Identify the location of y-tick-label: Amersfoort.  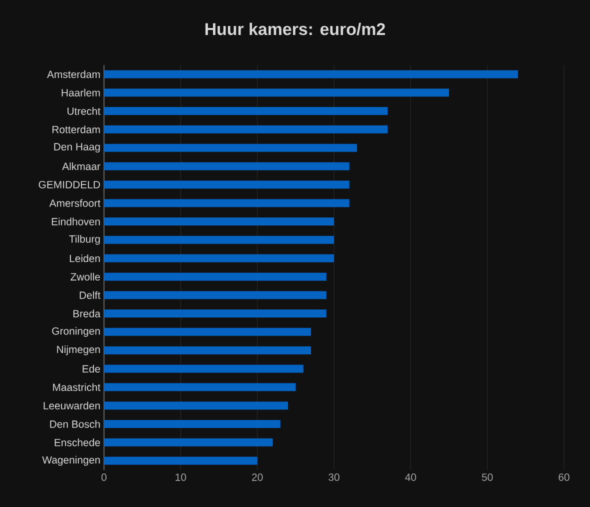
(74, 203).